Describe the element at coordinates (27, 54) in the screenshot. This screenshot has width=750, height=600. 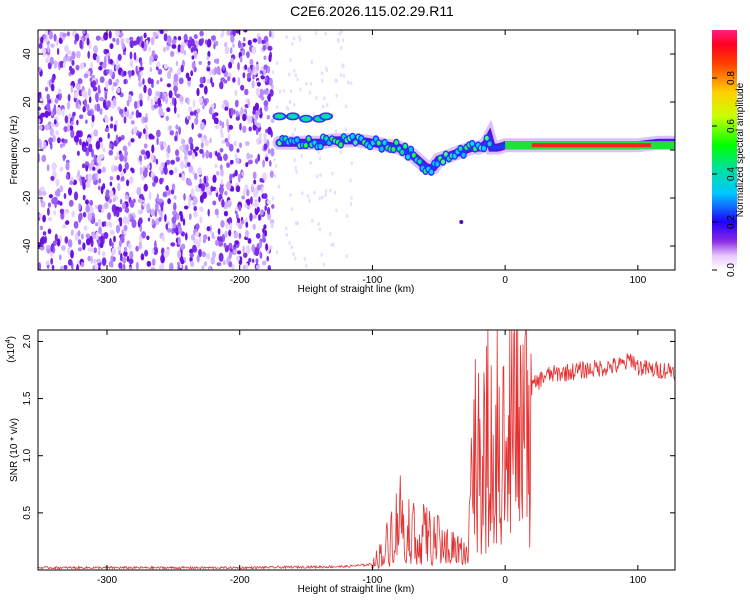
I see `y-tick-label: 40` at that location.